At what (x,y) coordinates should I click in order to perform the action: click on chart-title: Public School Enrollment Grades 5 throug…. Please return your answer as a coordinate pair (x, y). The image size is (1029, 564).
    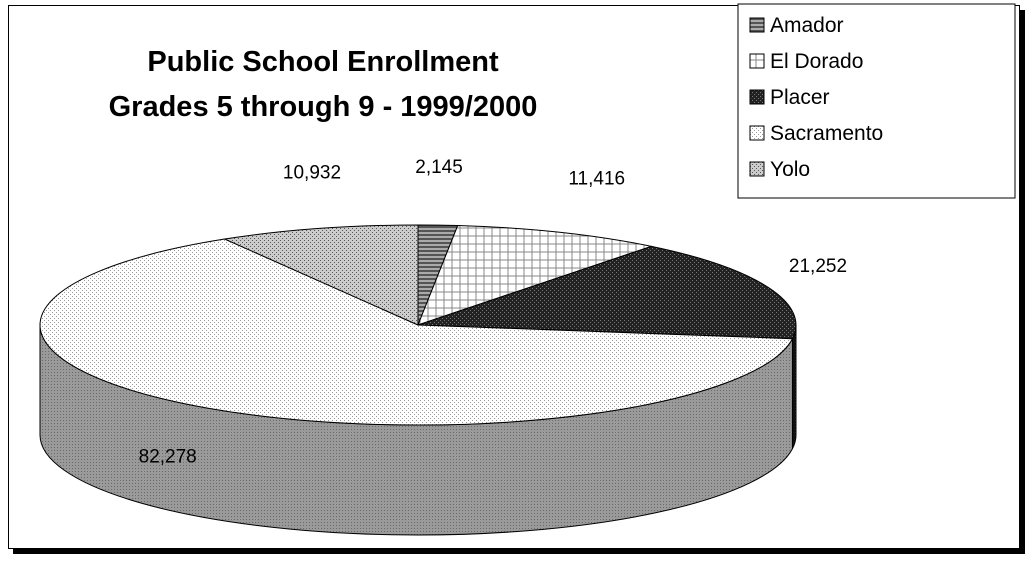
    Looking at the image, I should click on (323, 84).